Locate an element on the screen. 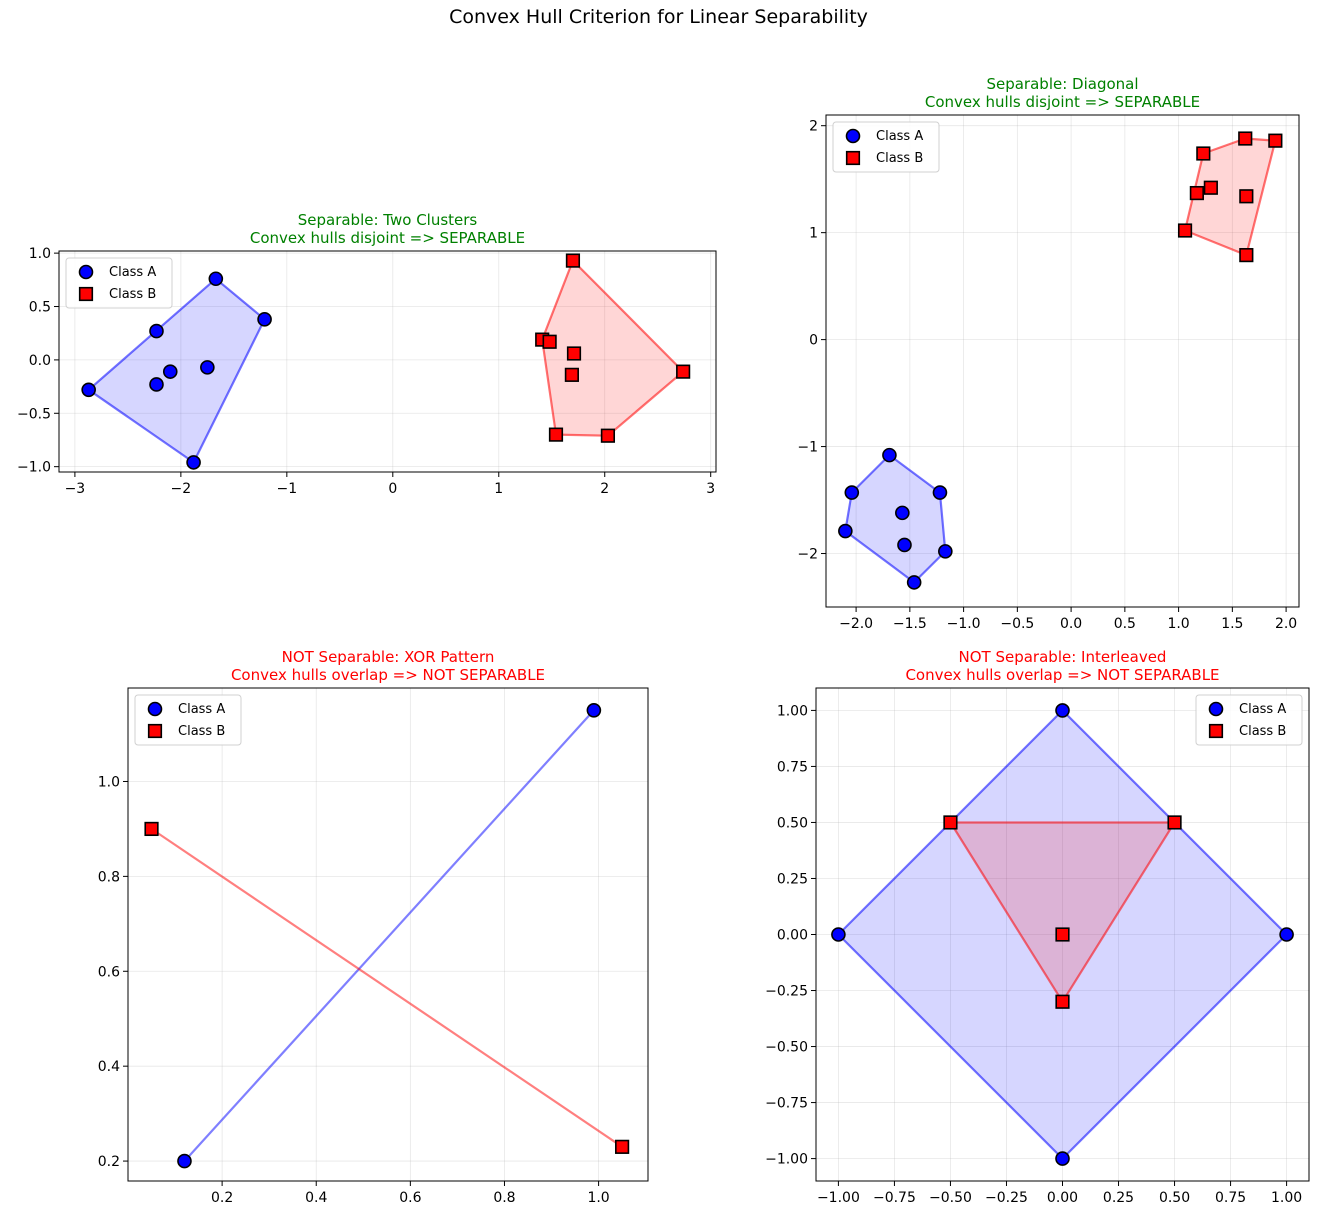 Image resolution: width=1317 pixels, height=1214 pixels. subplot-title: NOT Separable: Interleaved is located at coordinates (1063, 657).